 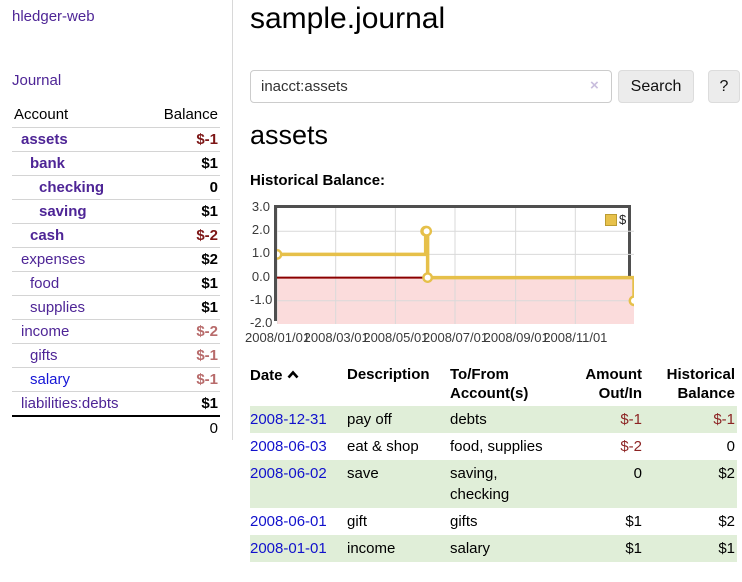 What do you see at coordinates (190, 114) in the screenshot?
I see `balance-col-header: Balance` at bounding box center [190, 114].